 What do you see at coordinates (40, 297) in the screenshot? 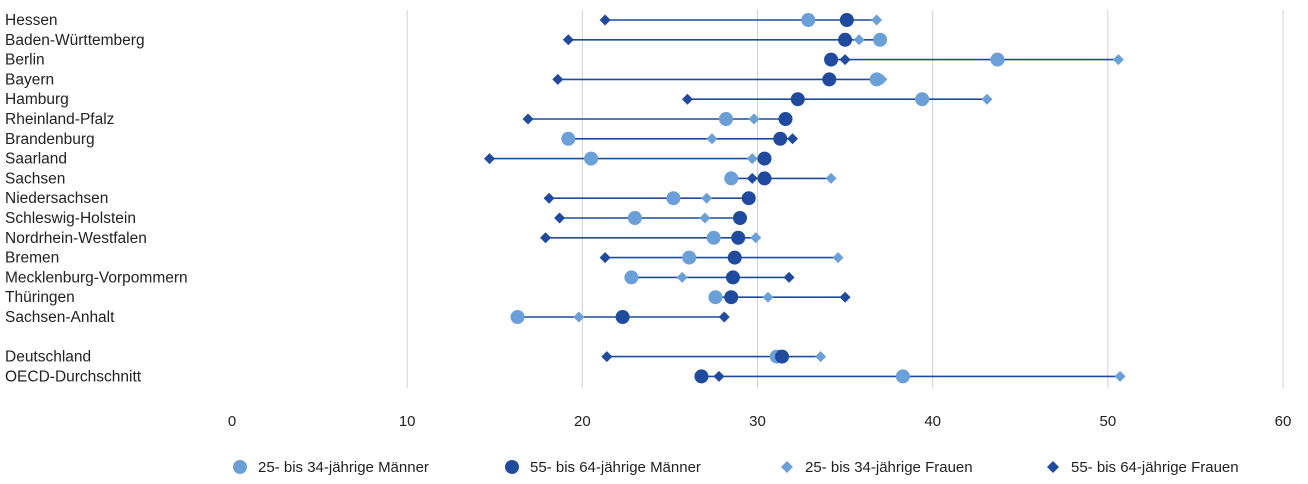
I see `category-label: Thüringen` at bounding box center [40, 297].